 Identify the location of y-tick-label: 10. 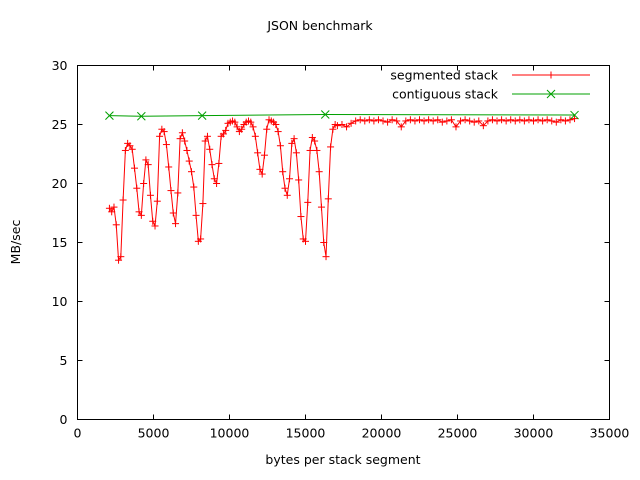
(60, 301).